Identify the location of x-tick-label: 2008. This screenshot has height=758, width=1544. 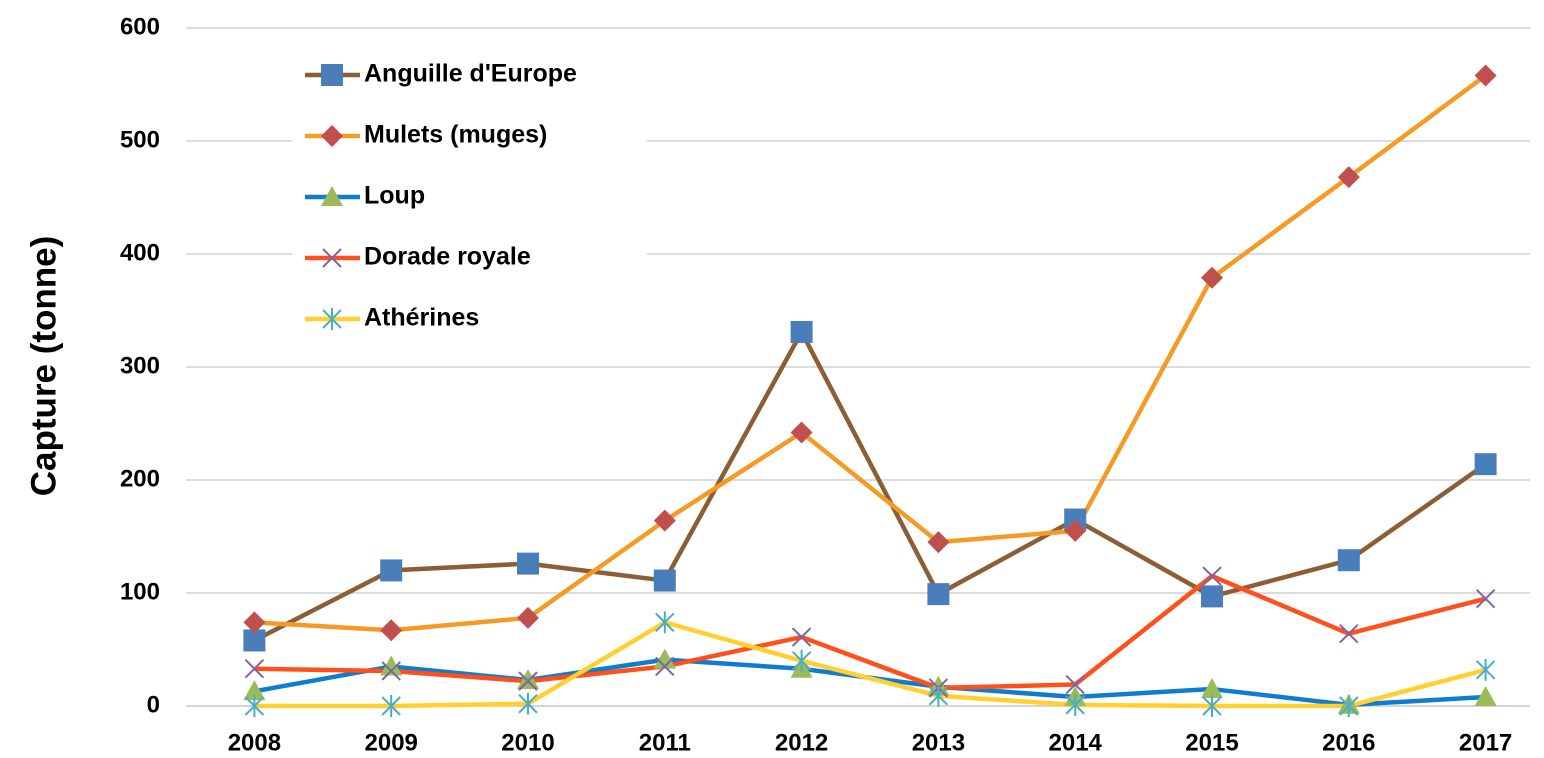
(254, 742).